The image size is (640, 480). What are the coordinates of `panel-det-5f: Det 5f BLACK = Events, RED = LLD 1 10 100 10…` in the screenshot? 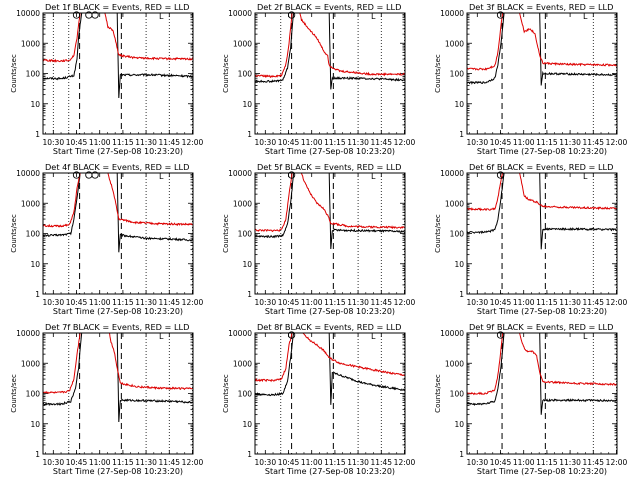 It's located at (319, 239).